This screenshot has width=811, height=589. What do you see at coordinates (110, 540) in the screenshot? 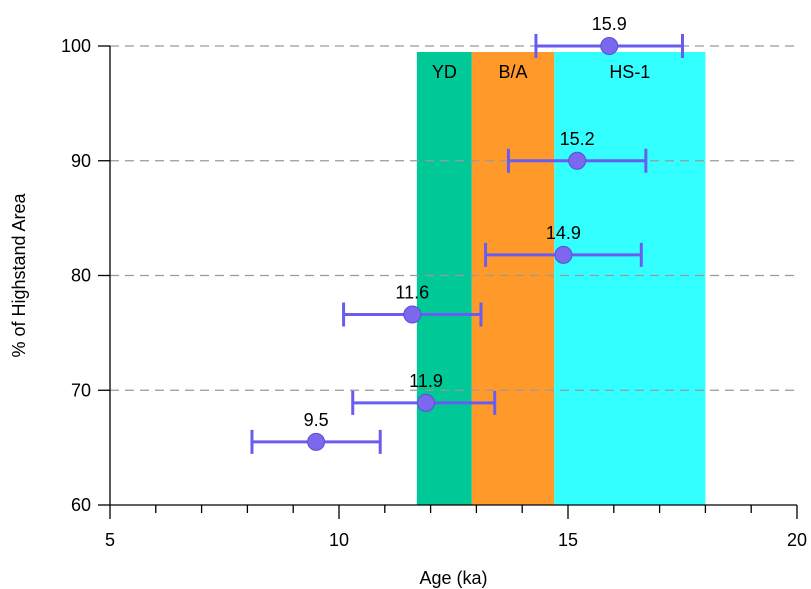
I see `x-tick-label: 5` at bounding box center [110, 540].